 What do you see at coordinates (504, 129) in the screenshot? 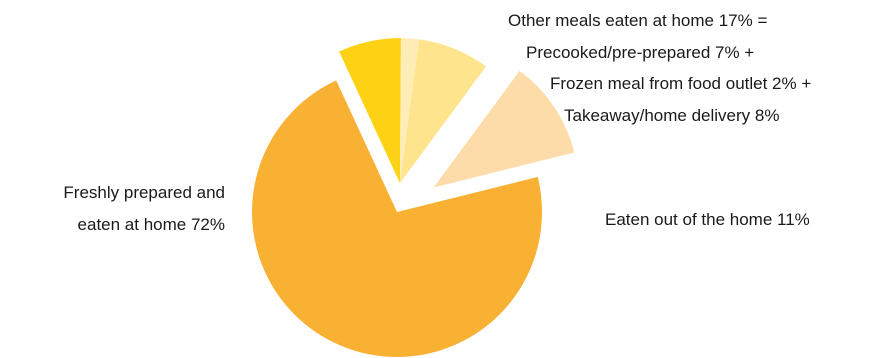
I see `slice-out` at bounding box center [504, 129].